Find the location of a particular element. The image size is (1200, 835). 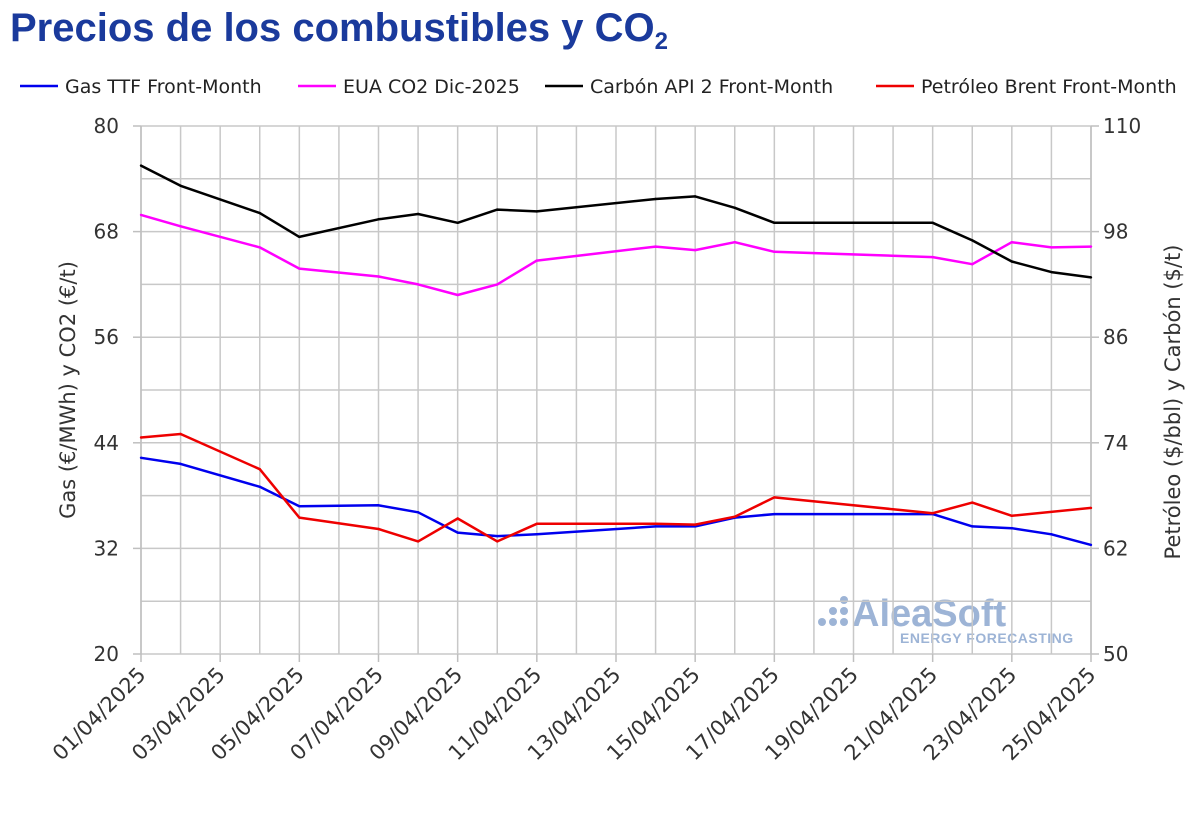

aleasoft-watermark: AleaSoft ENERGY FORECASTING is located at coordinates (946, 619).